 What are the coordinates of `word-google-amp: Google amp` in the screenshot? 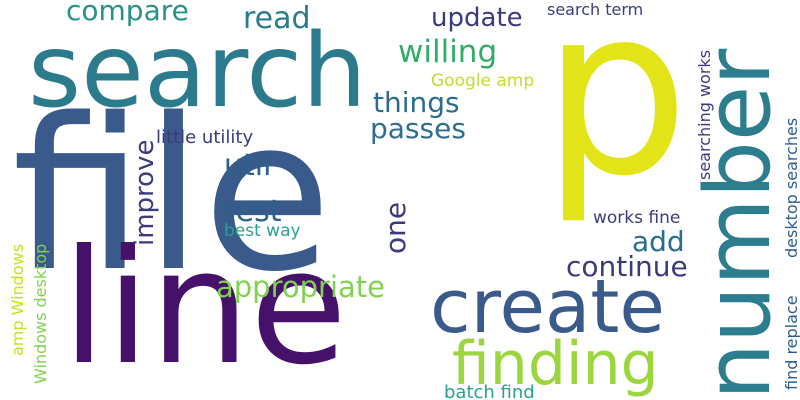 It's located at (482, 81).